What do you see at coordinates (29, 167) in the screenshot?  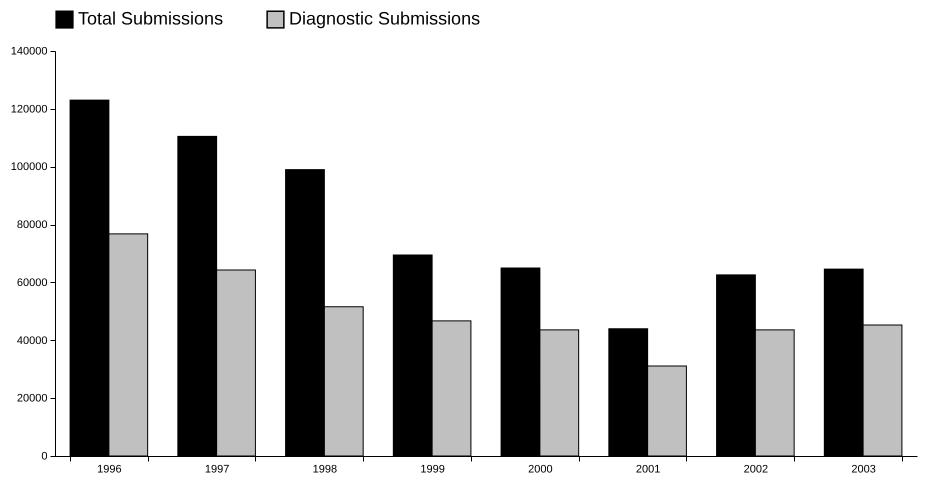 I see `y-tick-label: 100000` at bounding box center [29, 167].